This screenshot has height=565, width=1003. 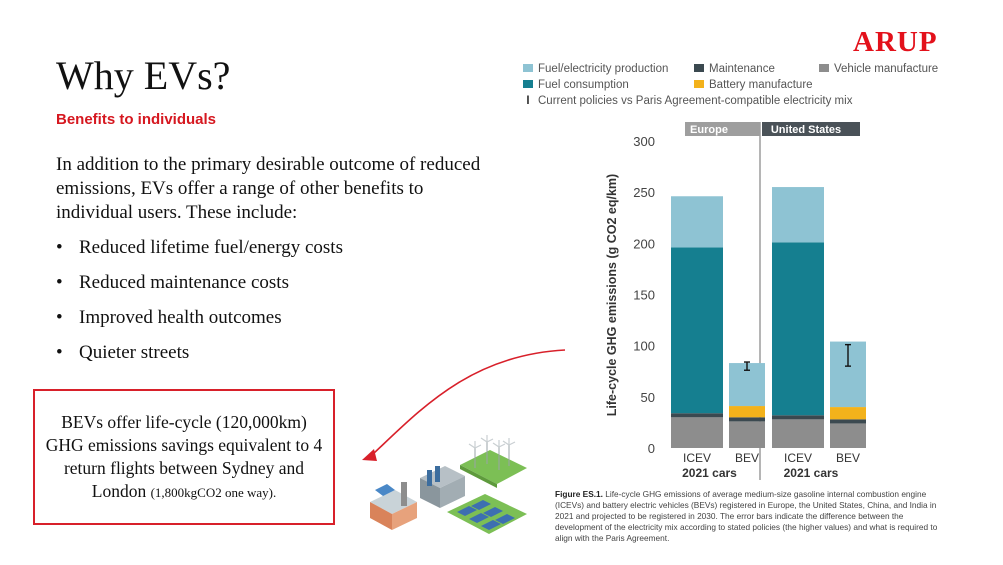 I want to click on legend-item: Fuel/electricity production, so click(x=595, y=69).